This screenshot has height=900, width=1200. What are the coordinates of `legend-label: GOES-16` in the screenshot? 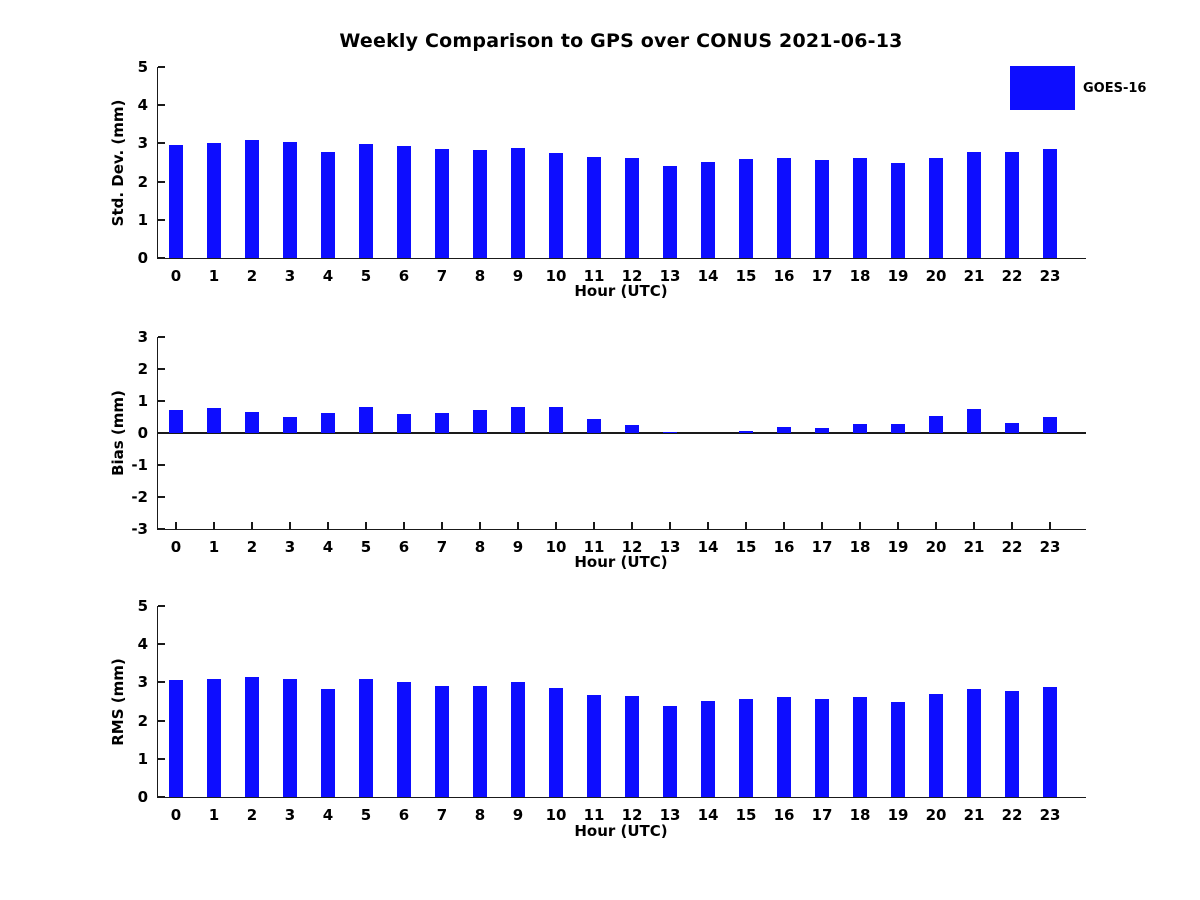 It's located at (1115, 88).